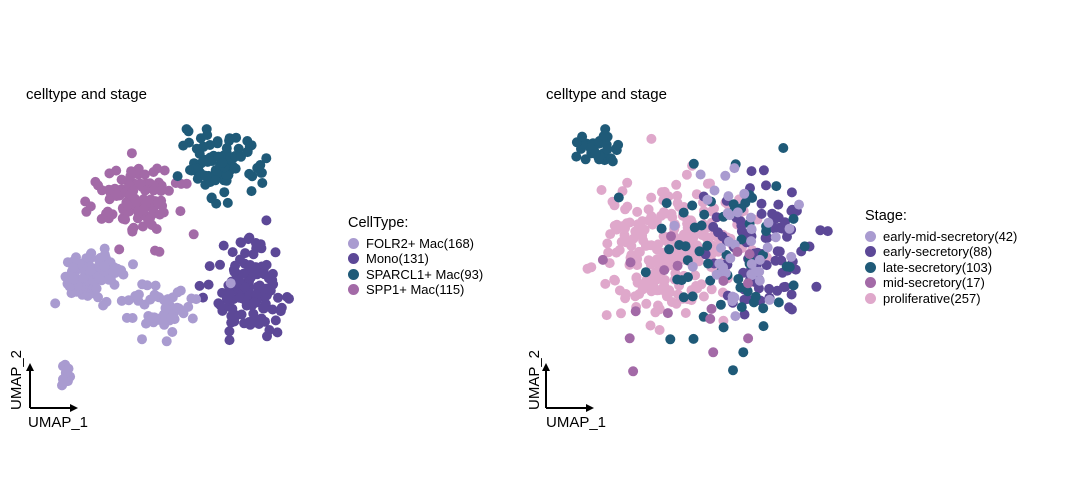 This screenshot has width=1065, height=502. Describe the element at coordinates (415, 290) in the screenshot. I see `legend-item: SPP1+ Mac(115)` at that location.